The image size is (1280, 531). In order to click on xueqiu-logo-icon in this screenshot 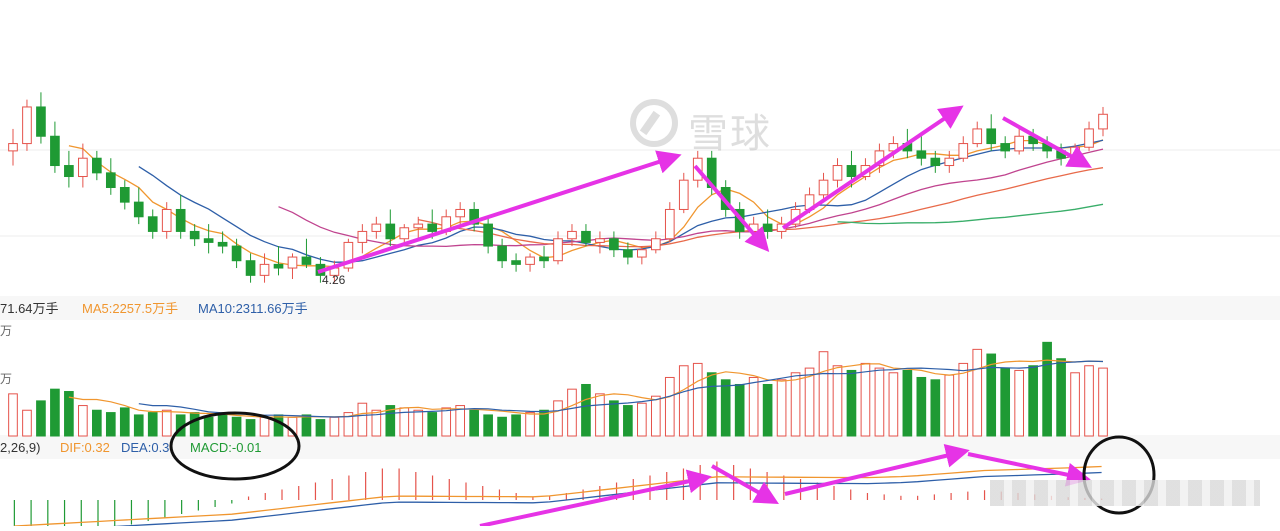, I will do `click(654, 123)`.